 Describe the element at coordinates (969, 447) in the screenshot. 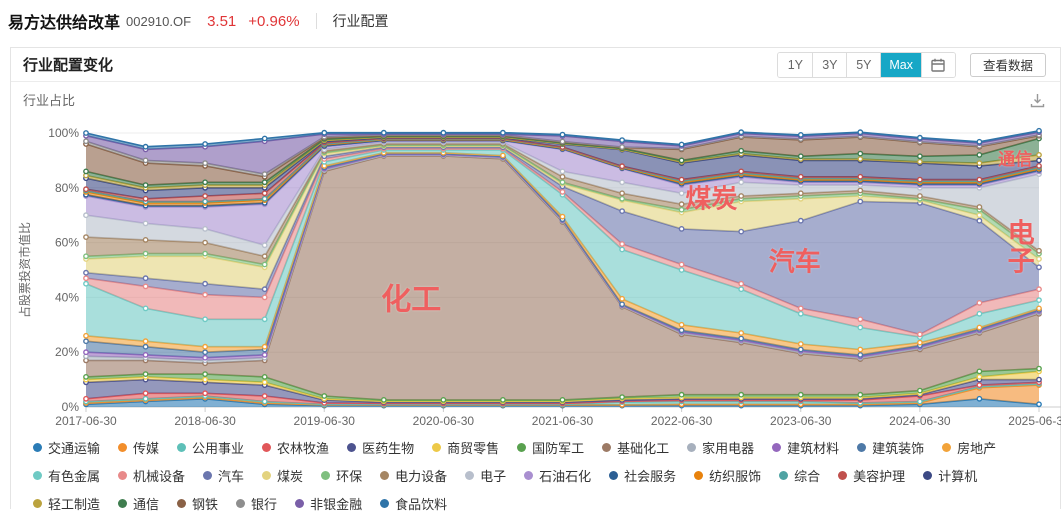

I see `legend-item-房地产: 房地产` at that location.